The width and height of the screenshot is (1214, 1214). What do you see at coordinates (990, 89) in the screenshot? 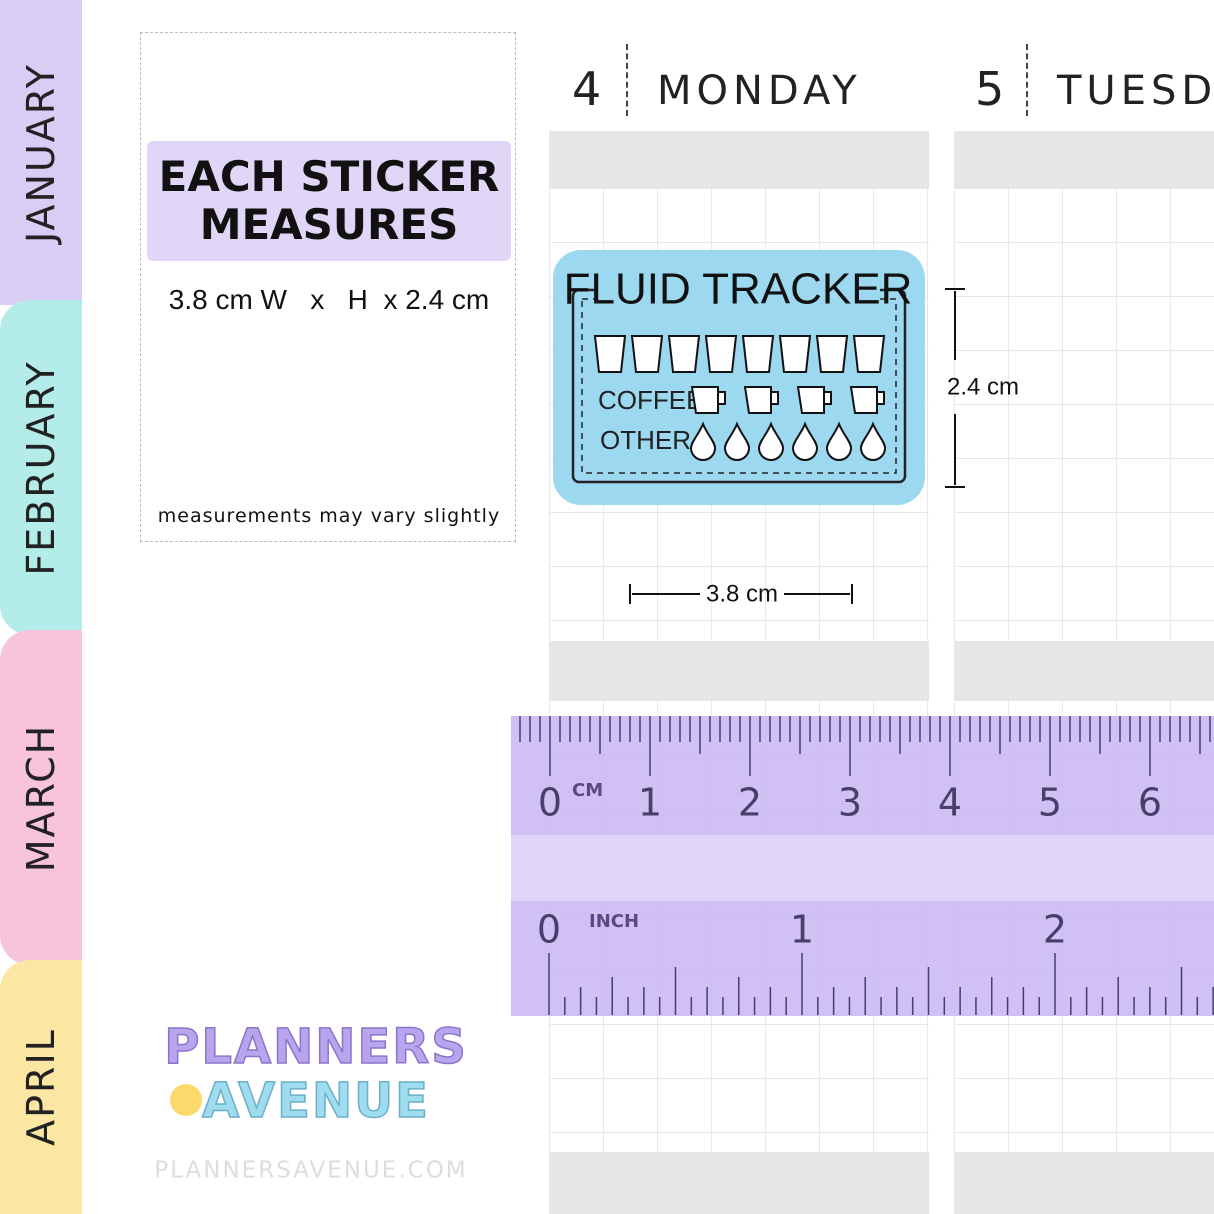
I see `day-number: 5` at bounding box center [990, 89].